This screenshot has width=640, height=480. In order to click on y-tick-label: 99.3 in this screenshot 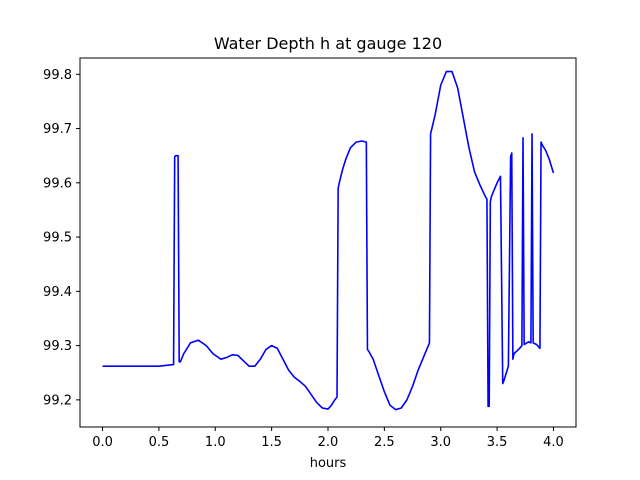, I will do `click(57, 346)`.